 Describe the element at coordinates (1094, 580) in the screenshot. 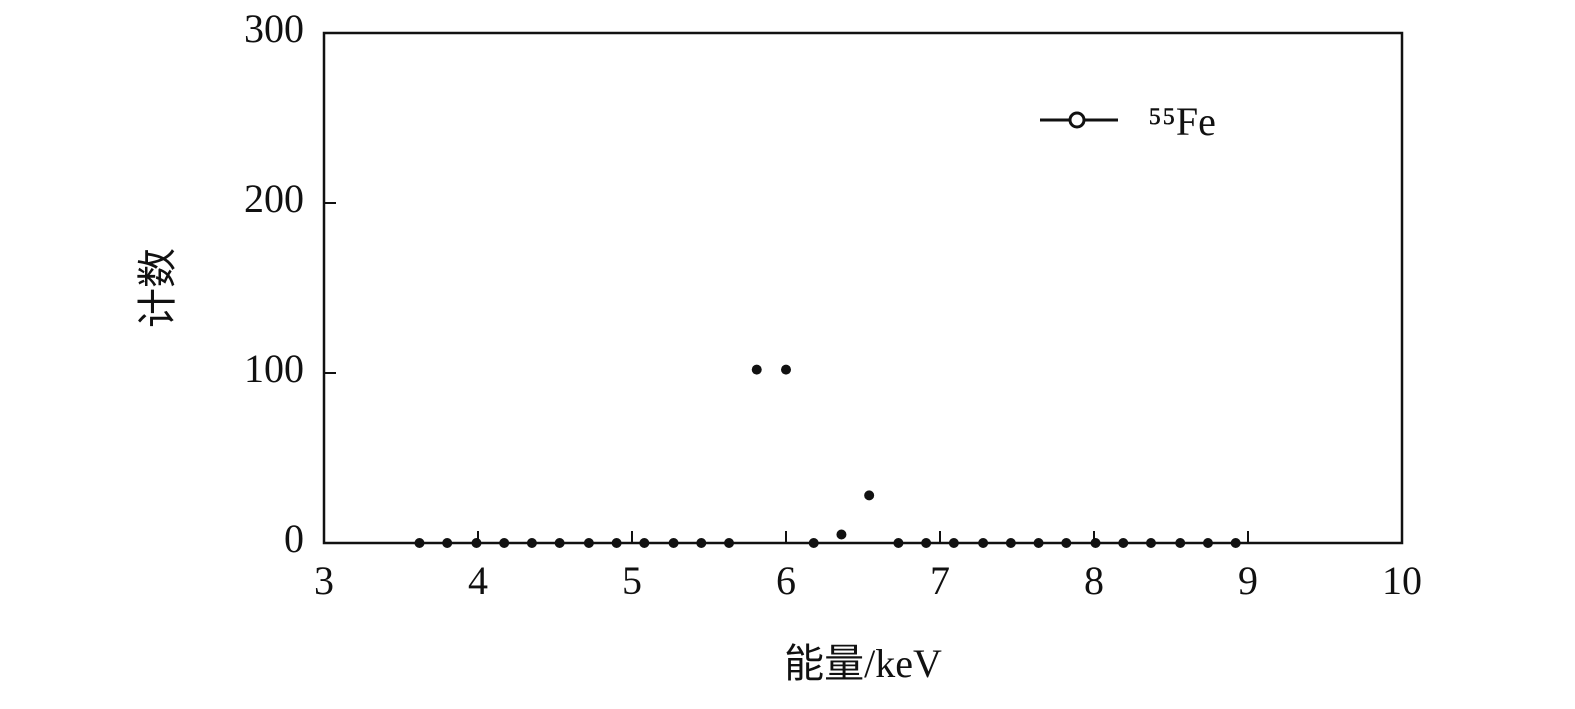

I see `x-tick-label: 8` at that location.